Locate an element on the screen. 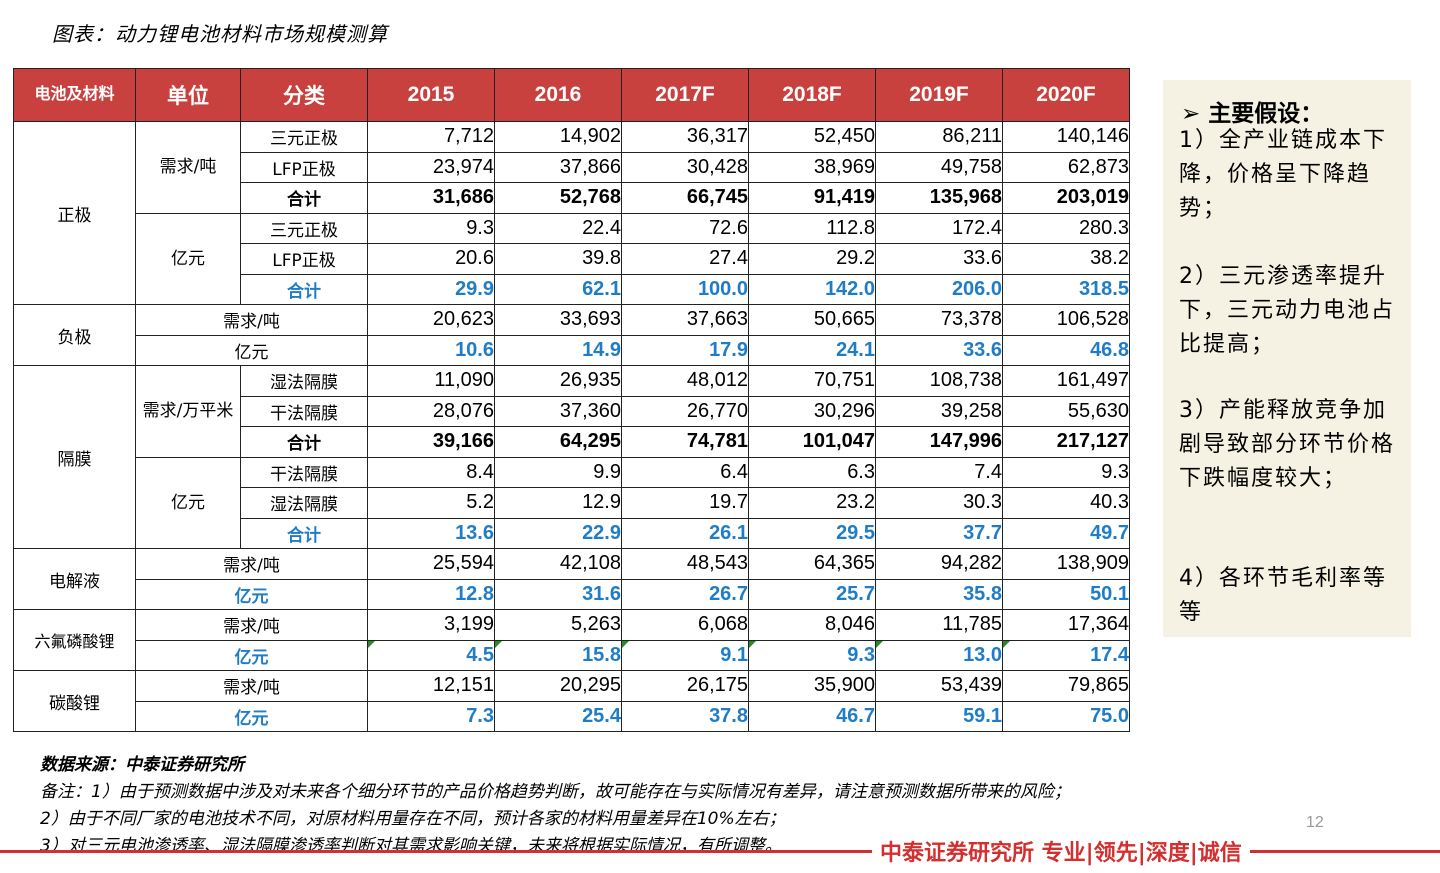 The height and width of the screenshot is (873, 1440). assumption-item: 4）各环节毛利率等等 is located at coordinates (1283, 595).